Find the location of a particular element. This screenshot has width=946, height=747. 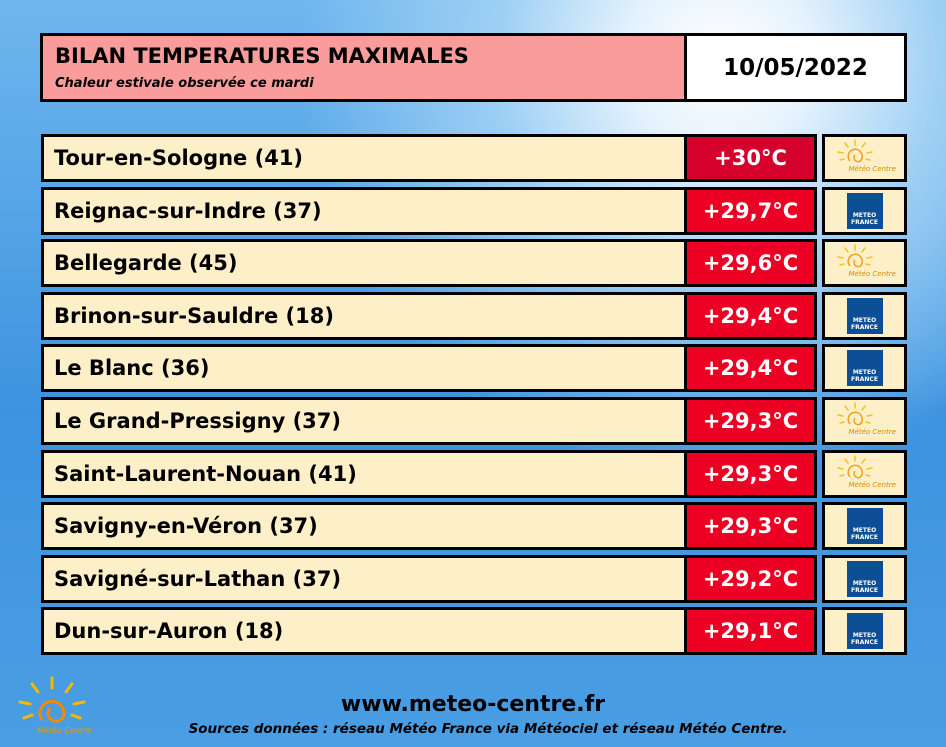

station: Saint-Laurent-Nouan (41) is located at coordinates (364, 473).